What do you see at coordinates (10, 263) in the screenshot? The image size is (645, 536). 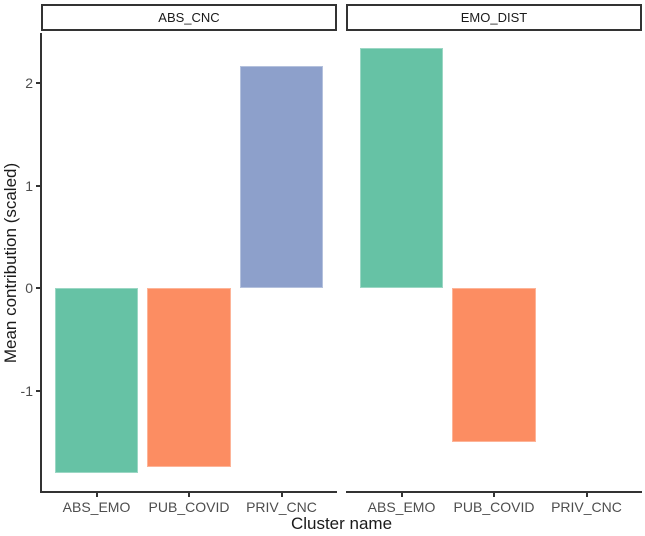 I see `y-axis-title: Mean contribution (scaled)` at bounding box center [10, 263].